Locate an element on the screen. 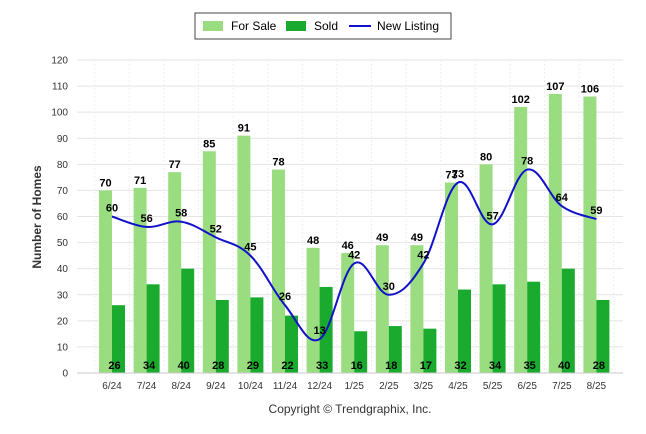 The image size is (646, 434). x-tick-label: 10/24 is located at coordinates (250, 386).